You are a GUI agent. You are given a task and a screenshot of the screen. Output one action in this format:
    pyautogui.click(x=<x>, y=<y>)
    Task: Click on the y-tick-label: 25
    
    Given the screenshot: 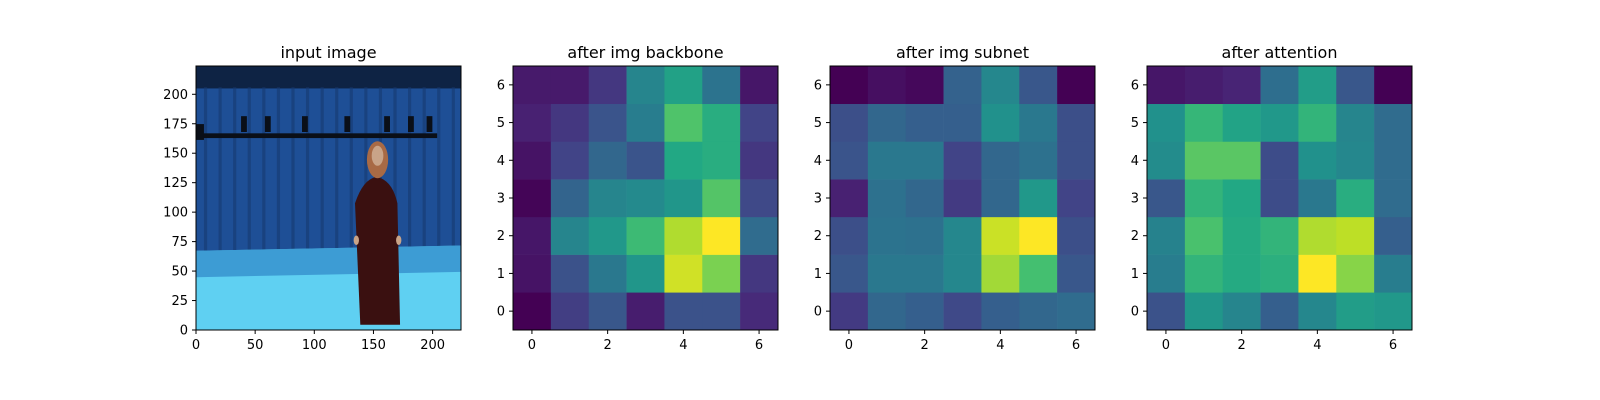 What is the action you would take?
    pyautogui.click(x=179, y=301)
    